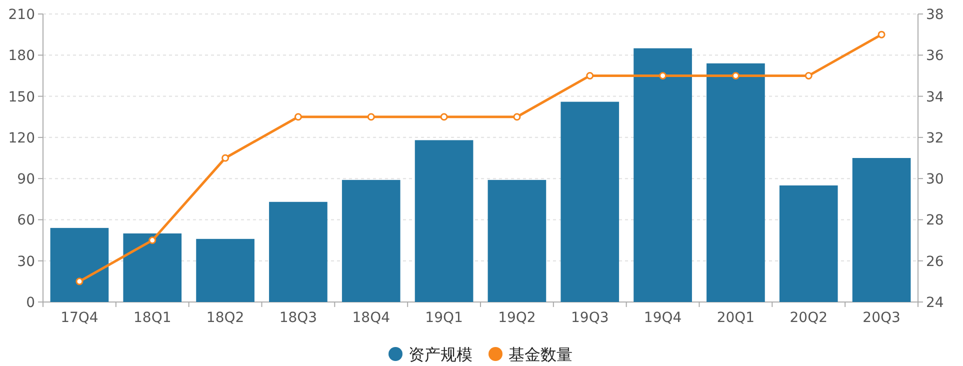 This screenshot has height=366, width=963. What do you see at coordinates (517, 318) in the screenshot?
I see `x-tick-label: 19Q2` at bounding box center [517, 318].